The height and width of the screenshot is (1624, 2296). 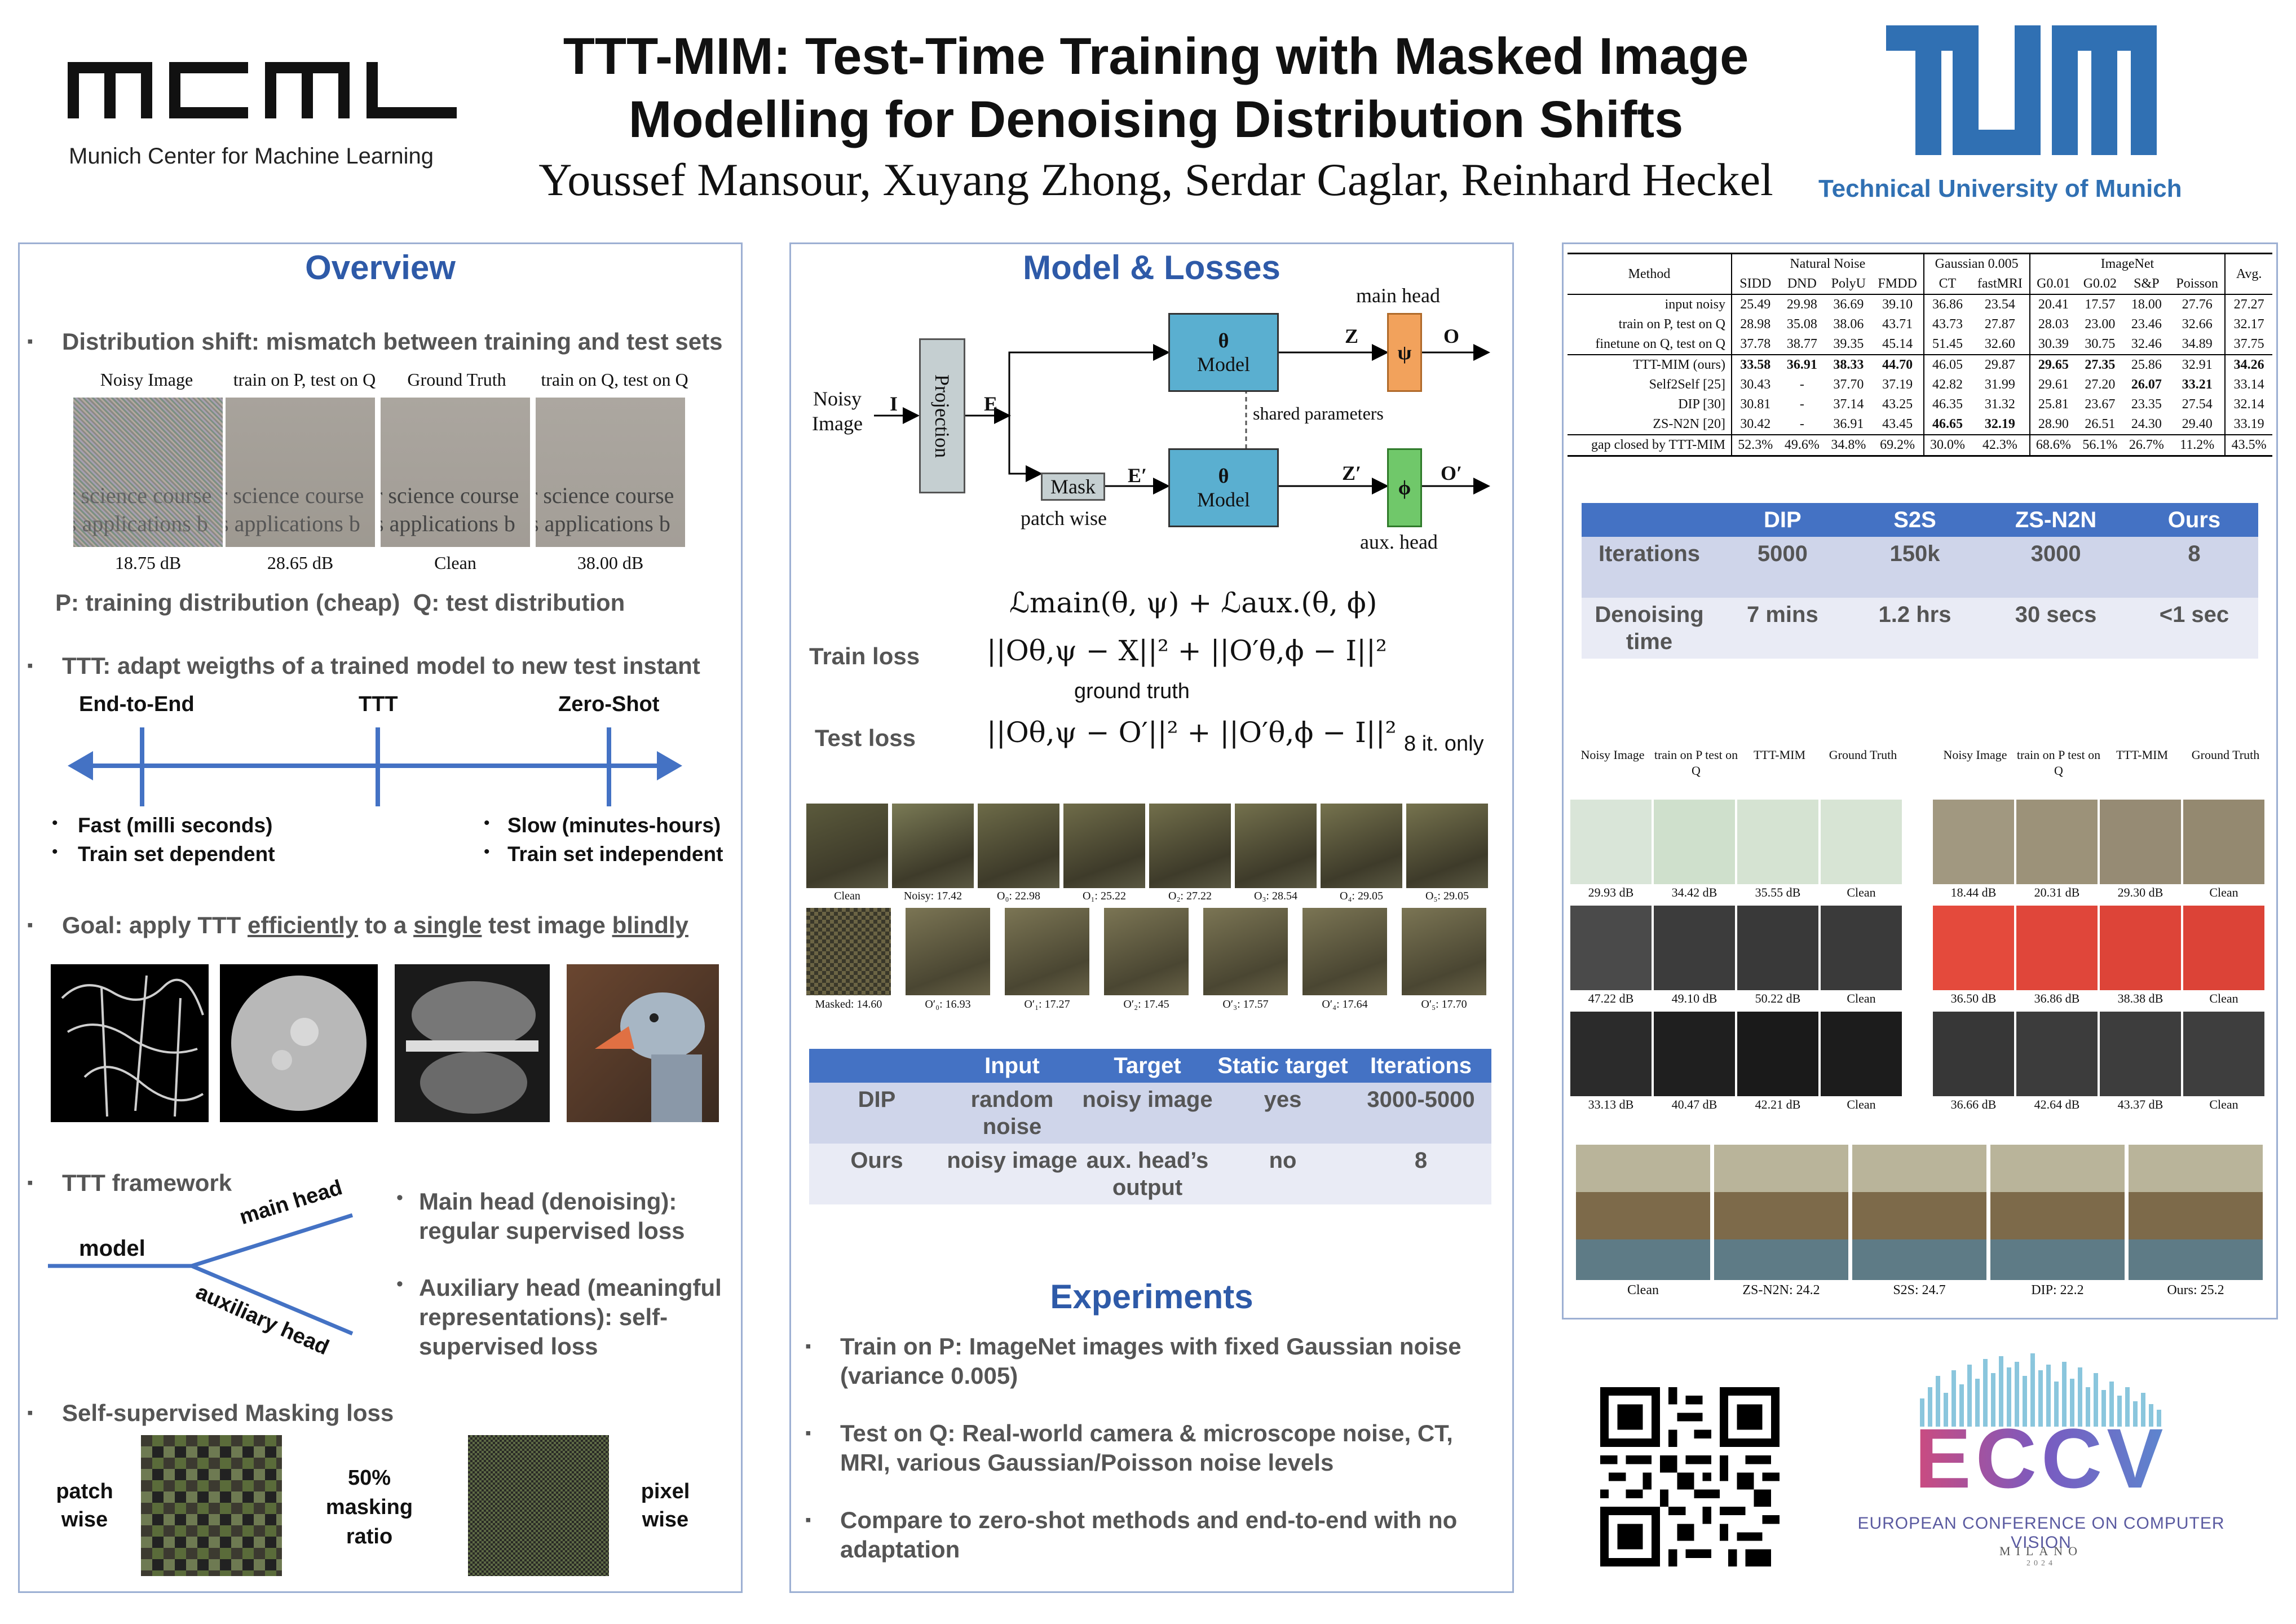 What do you see at coordinates (1671, 325) in the screenshot?
I see `row-label: train on P, test on Q` at bounding box center [1671, 325].